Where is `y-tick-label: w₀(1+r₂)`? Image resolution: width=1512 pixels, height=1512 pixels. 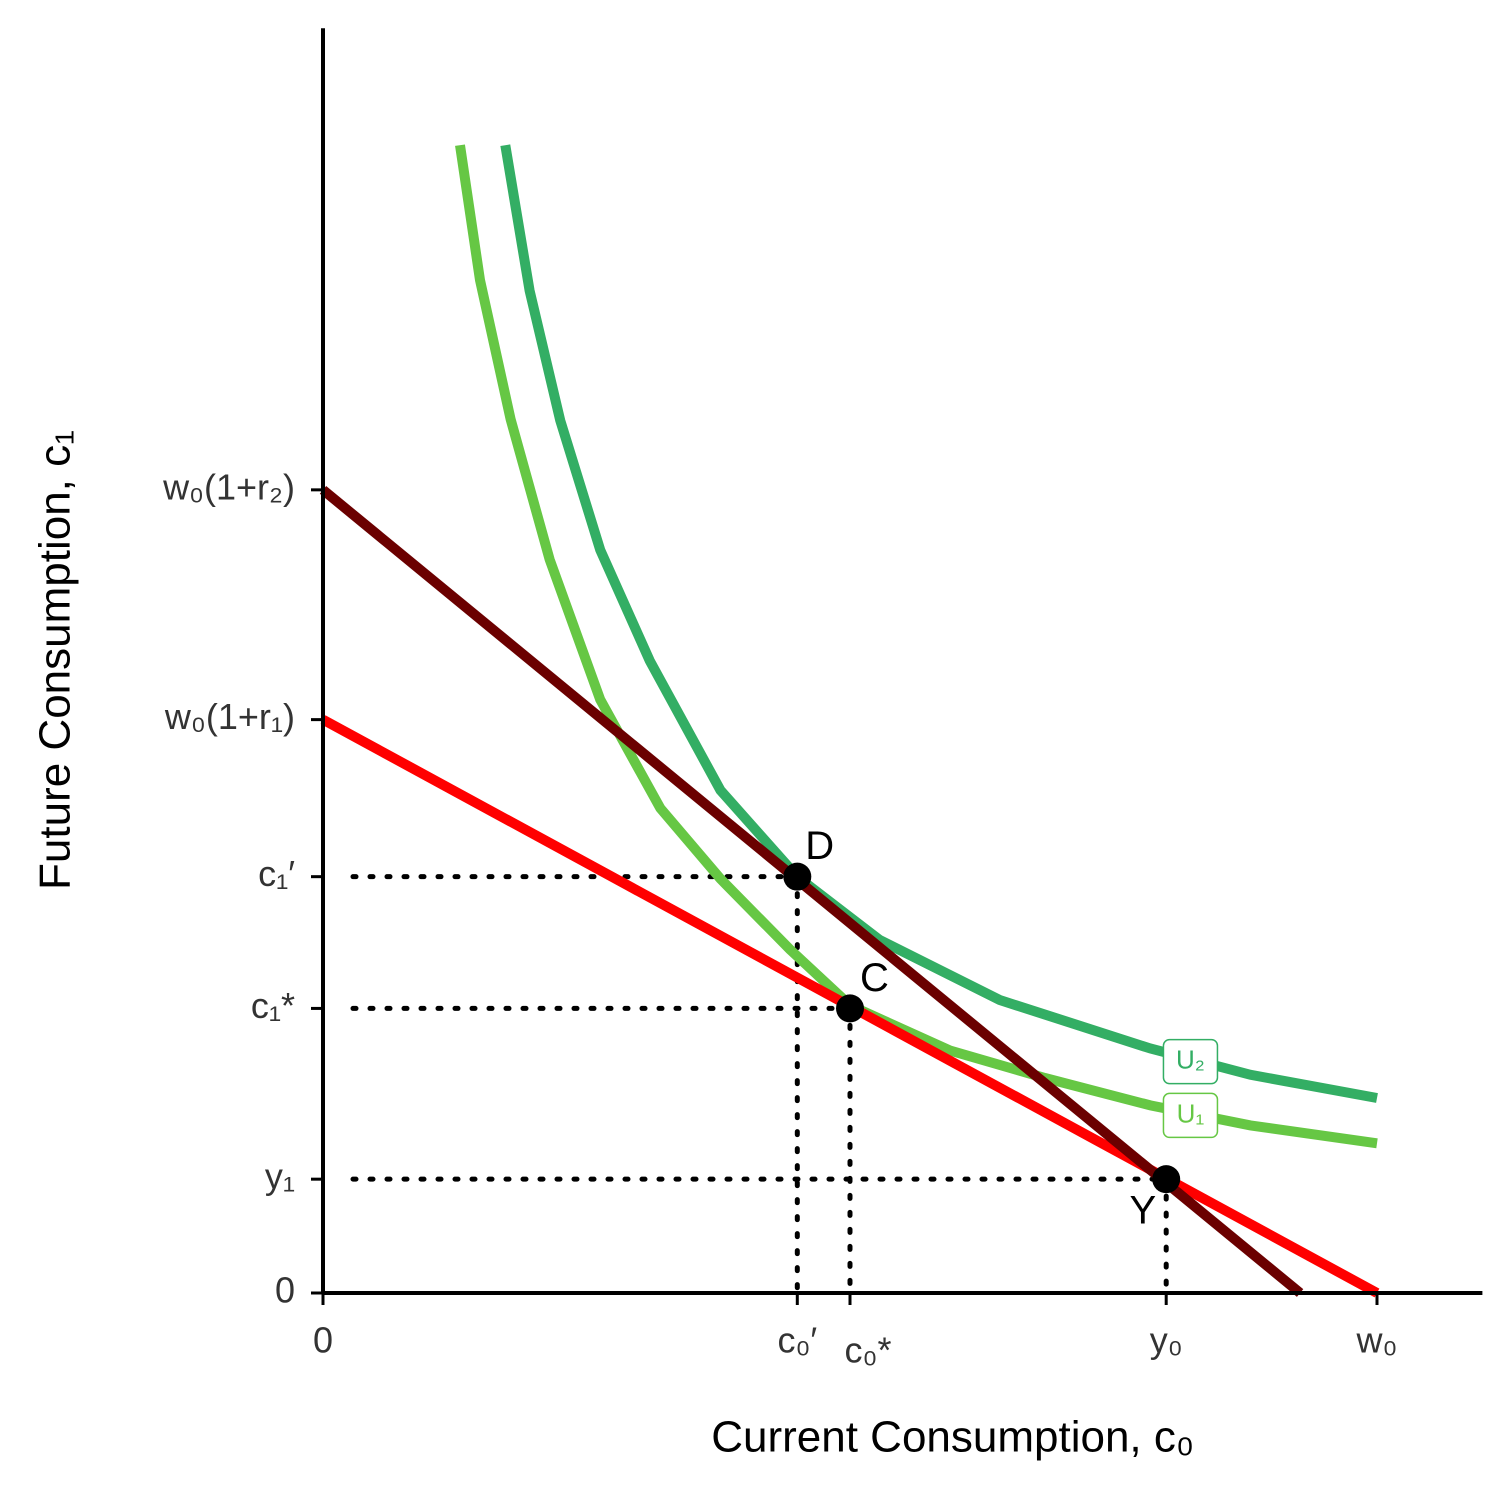 y-tick-label: w₀(1+r₂) is located at coordinates (228, 486).